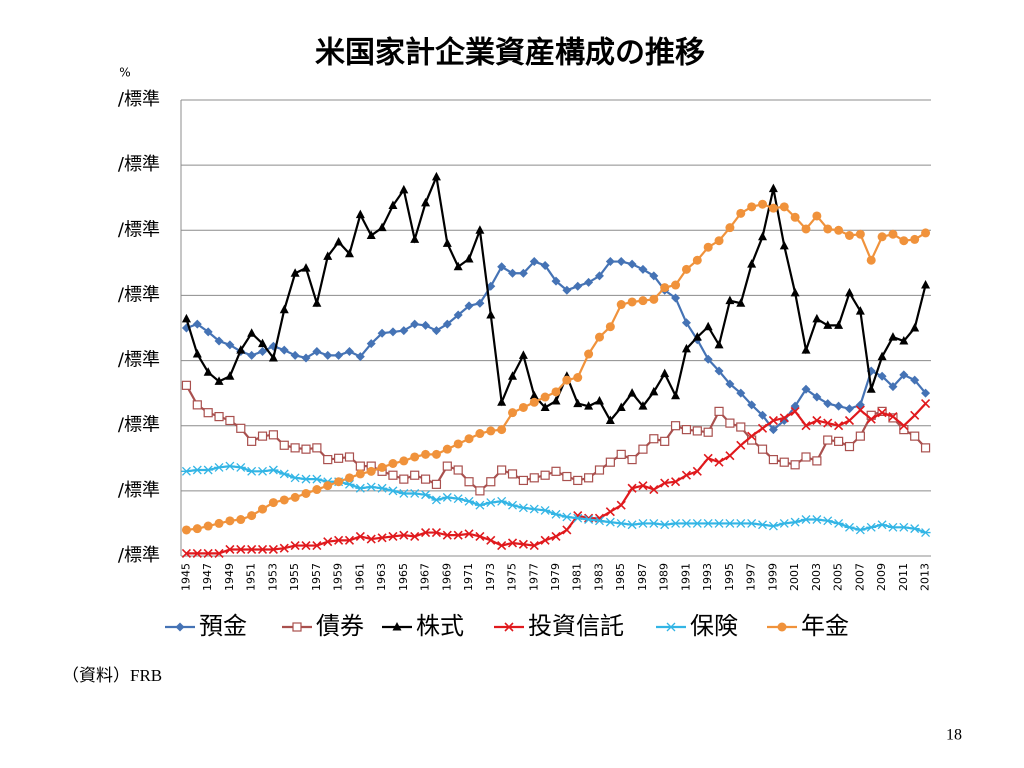 This screenshot has height=768, width=1024. Describe the element at coordinates (577, 577) in the screenshot. I see `x-tick-label: 1981` at that location.